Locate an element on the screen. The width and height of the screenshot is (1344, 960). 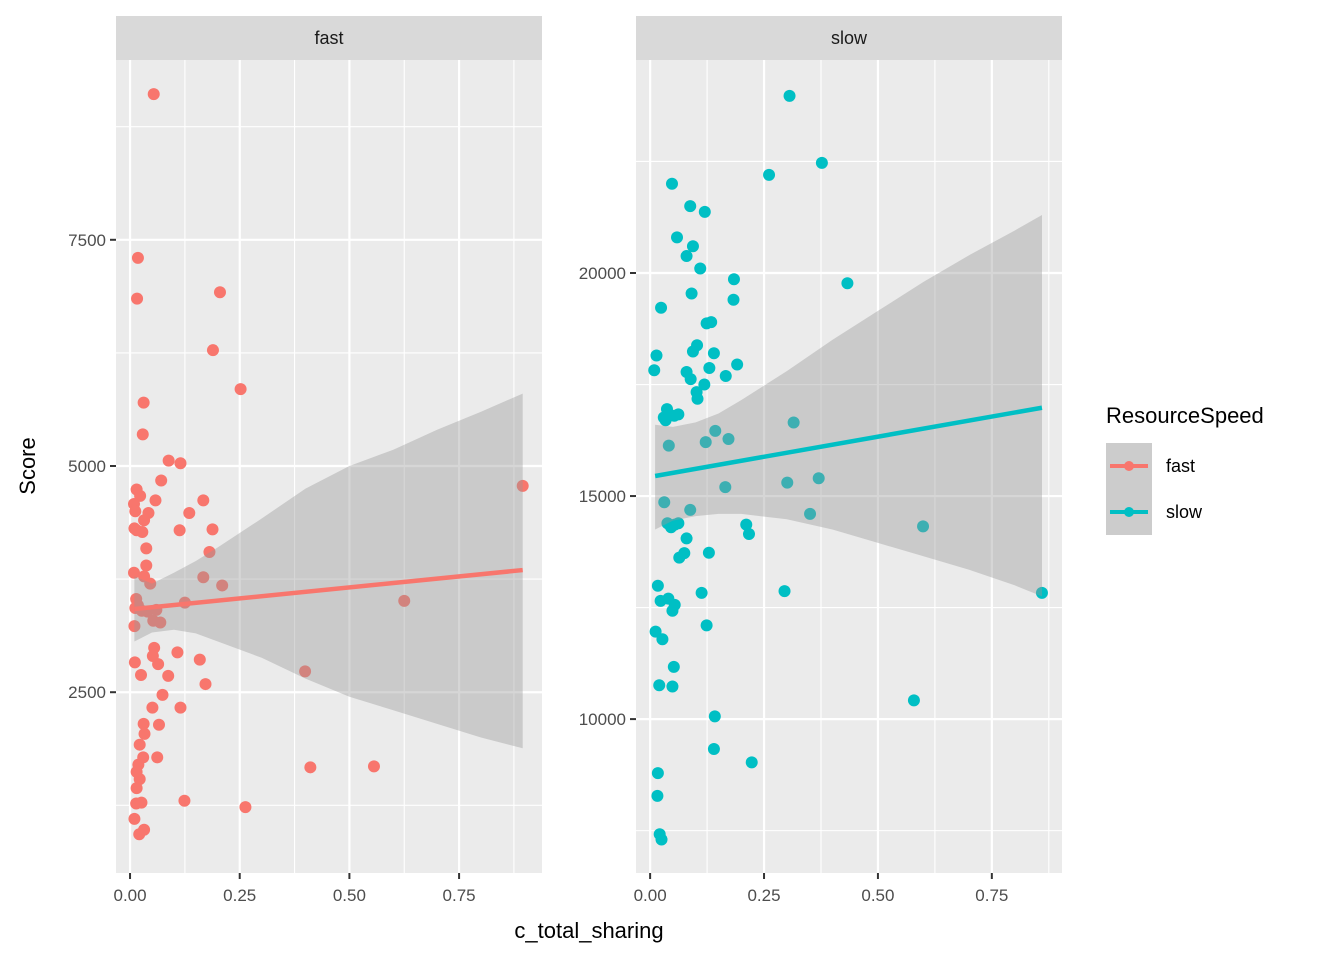
x-tick-label: 0.50 is located at coordinates (877, 895).